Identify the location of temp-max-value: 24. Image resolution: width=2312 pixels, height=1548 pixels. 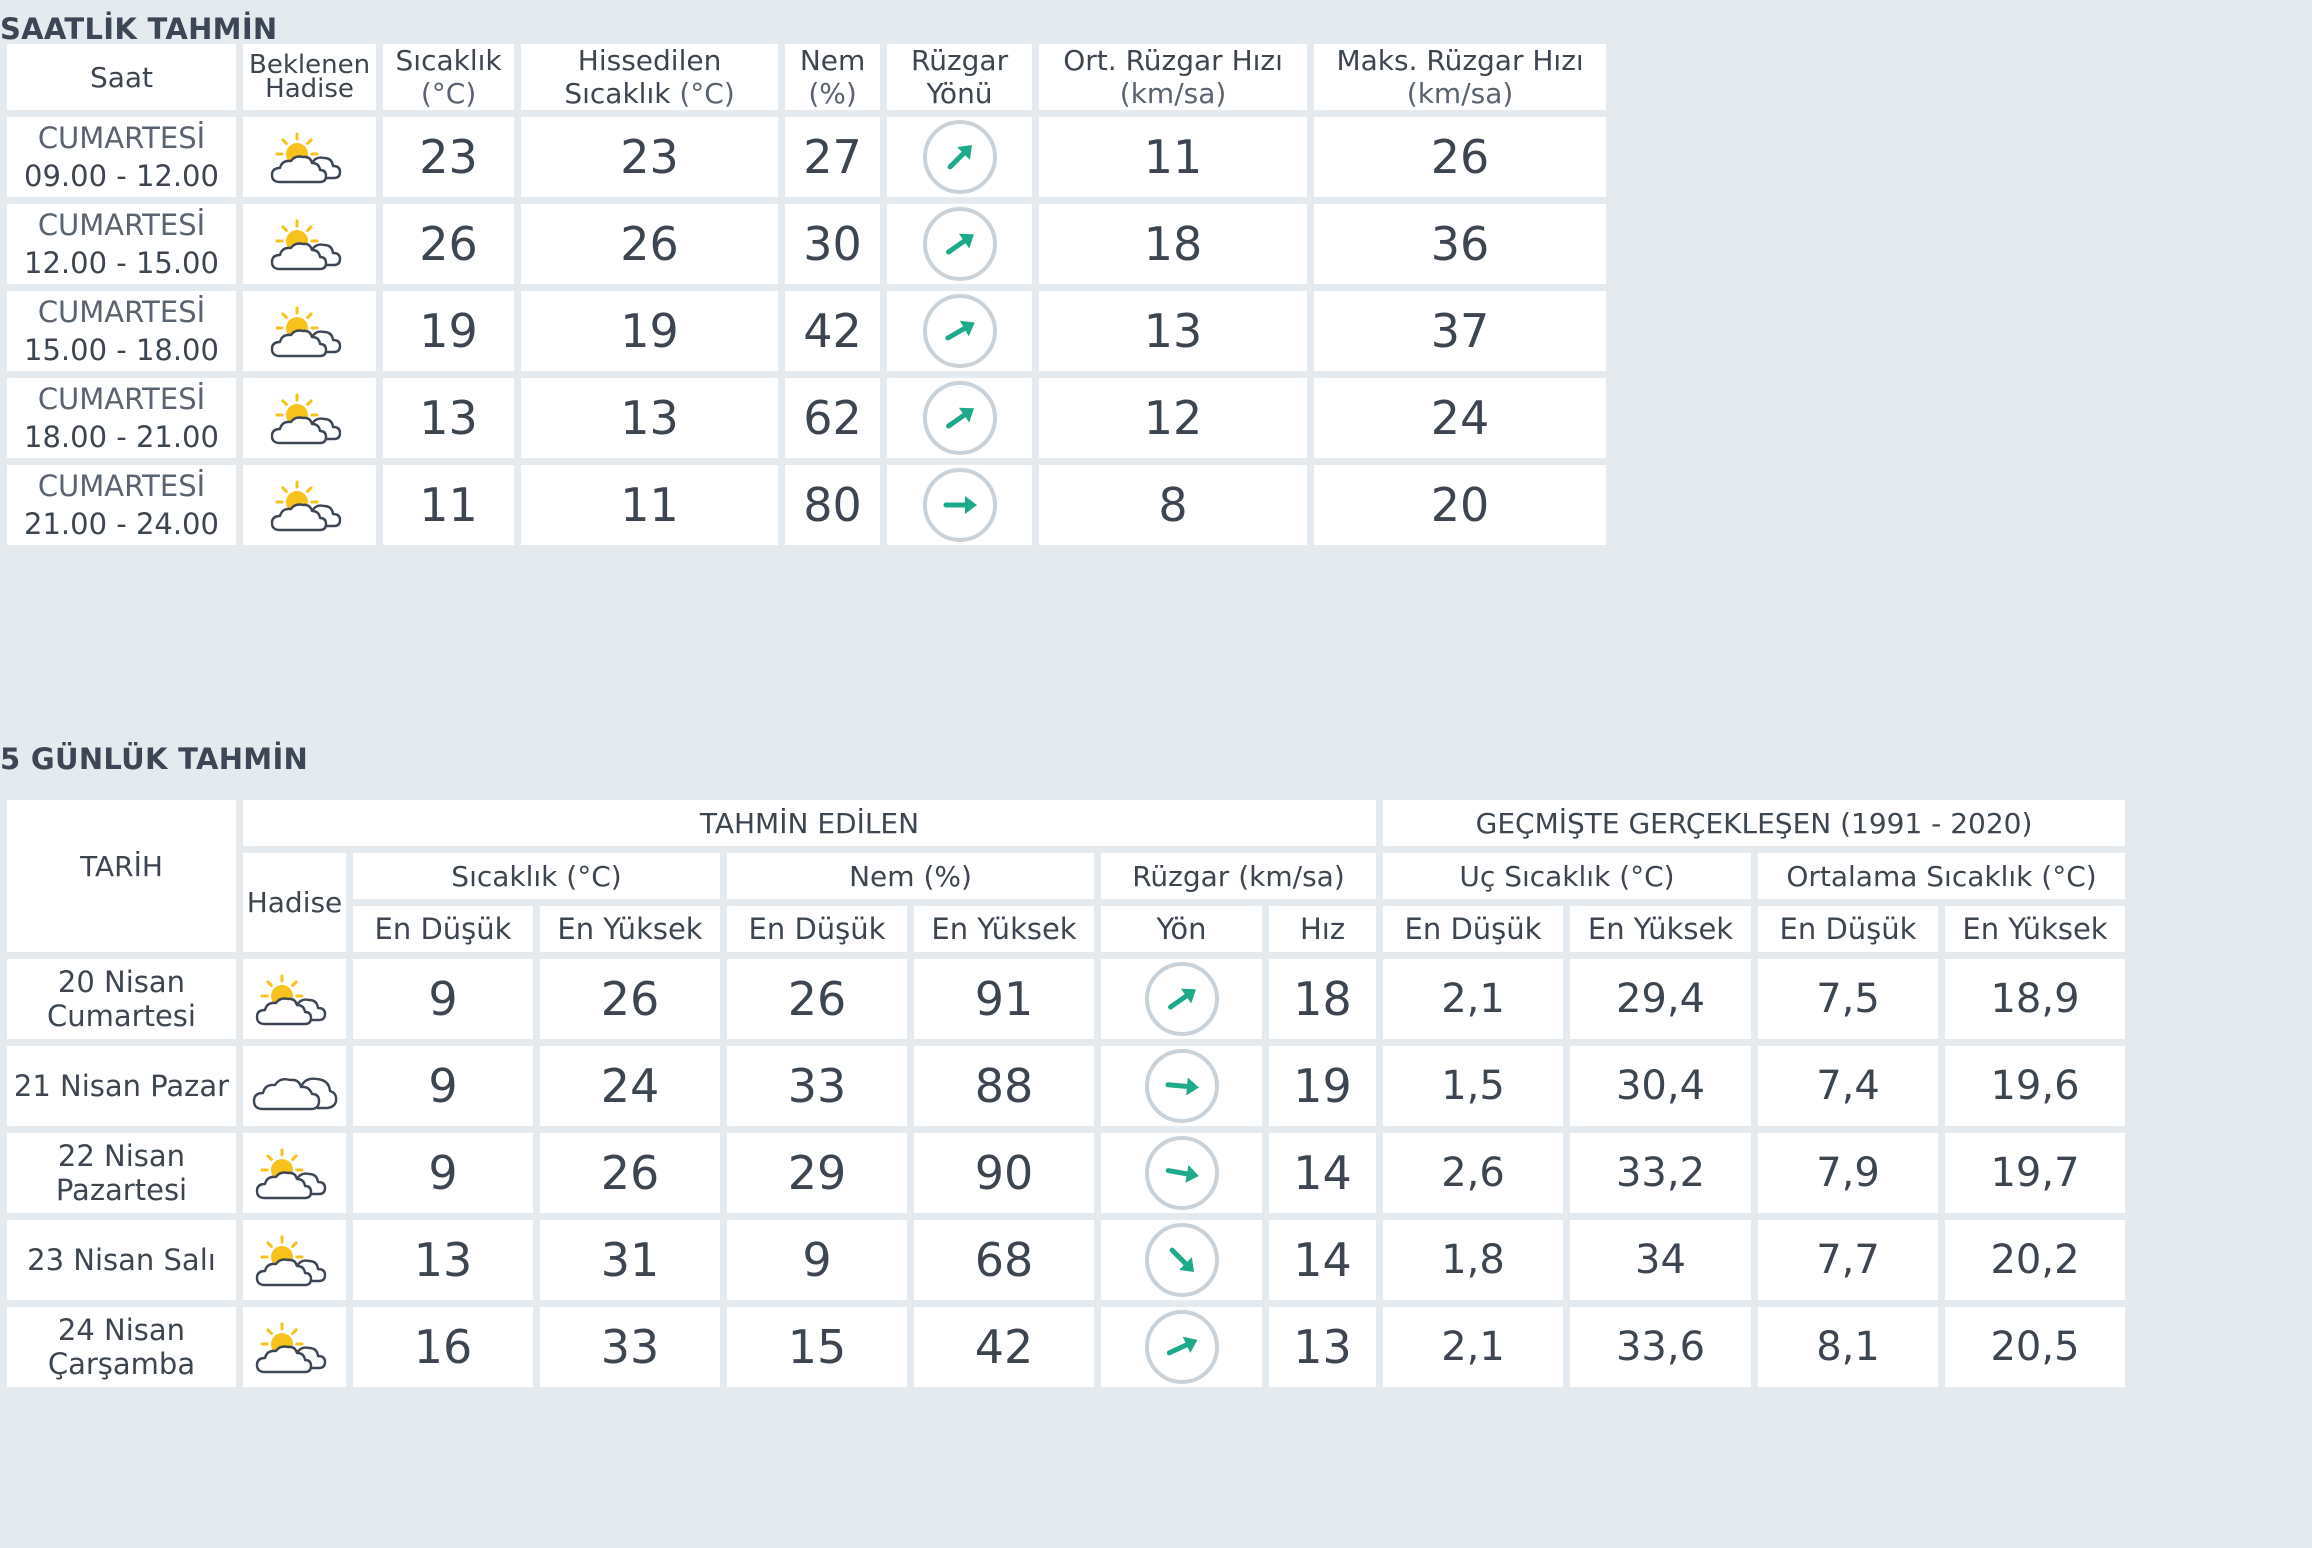
(630, 1086).